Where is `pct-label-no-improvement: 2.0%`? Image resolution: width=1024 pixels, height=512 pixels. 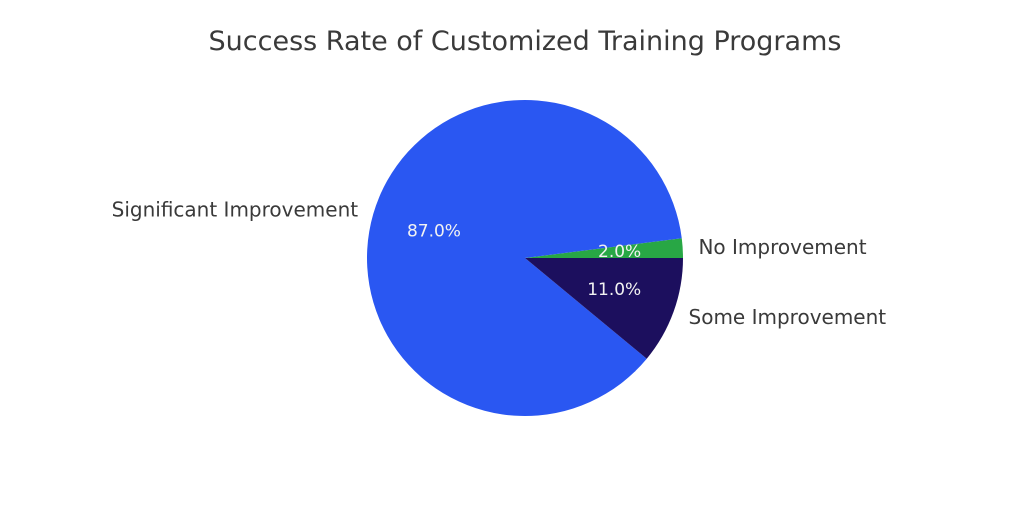 pct-label-no-improvement: 2.0% is located at coordinates (619, 252).